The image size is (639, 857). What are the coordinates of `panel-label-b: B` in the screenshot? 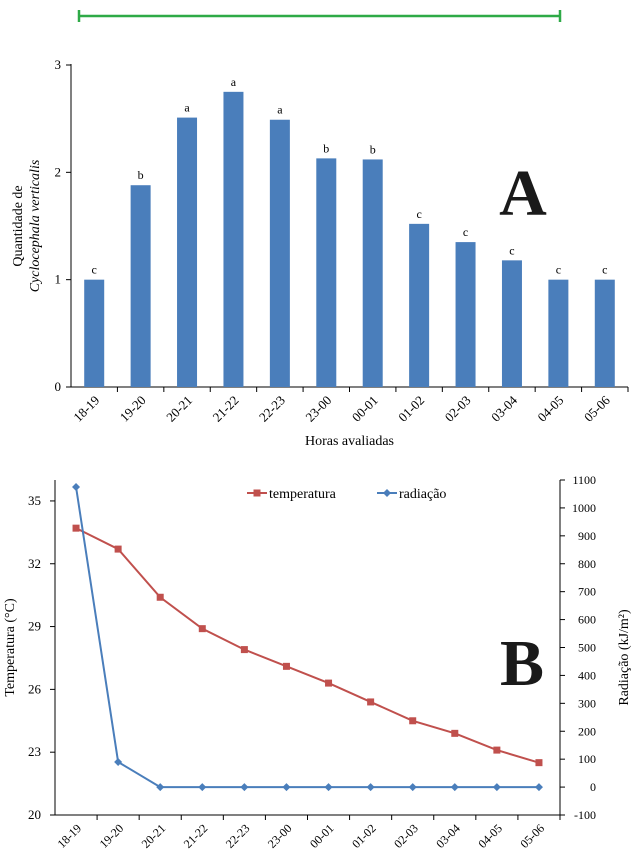 It's located at (522, 663).